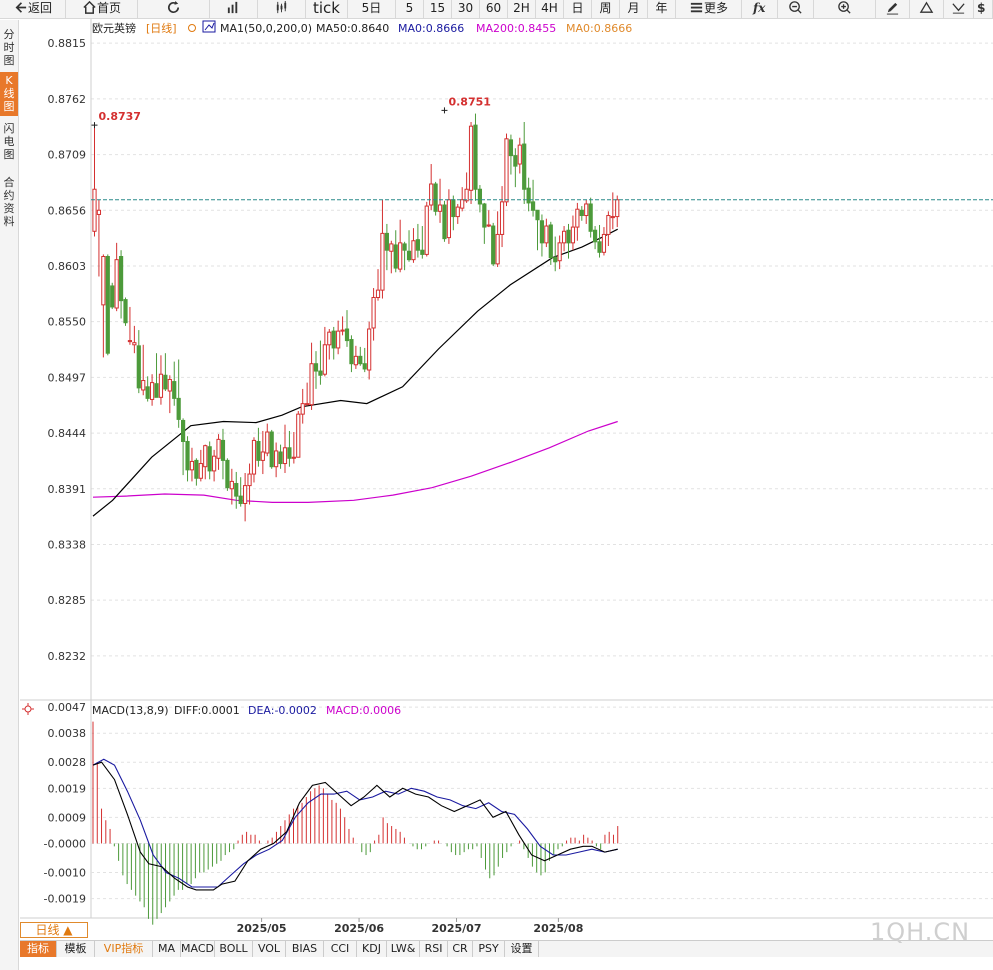 This screenshot has height=970, width=993. I want to click on diff-line, so click(355, 826).